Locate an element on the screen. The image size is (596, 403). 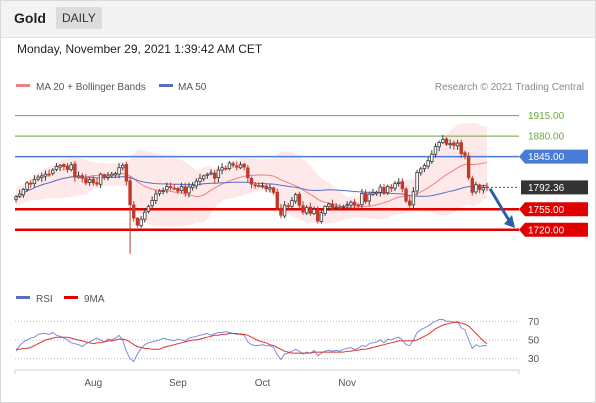
x-tick-label-oct: Oct is located at coordinates (263, 383).